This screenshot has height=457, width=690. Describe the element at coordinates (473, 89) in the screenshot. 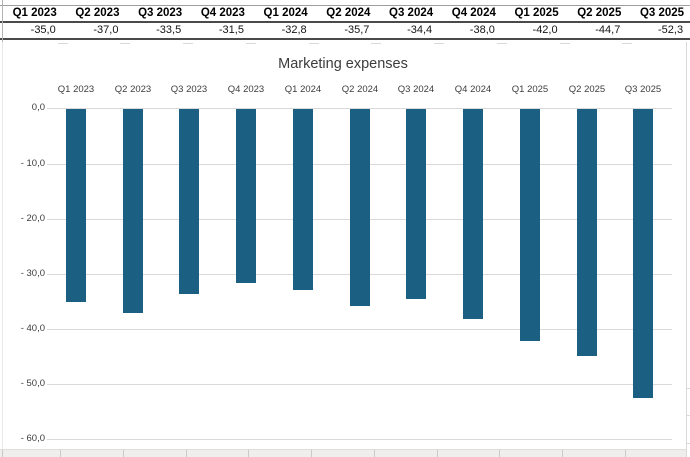

I see `category-label: Q4 2024` at that location.